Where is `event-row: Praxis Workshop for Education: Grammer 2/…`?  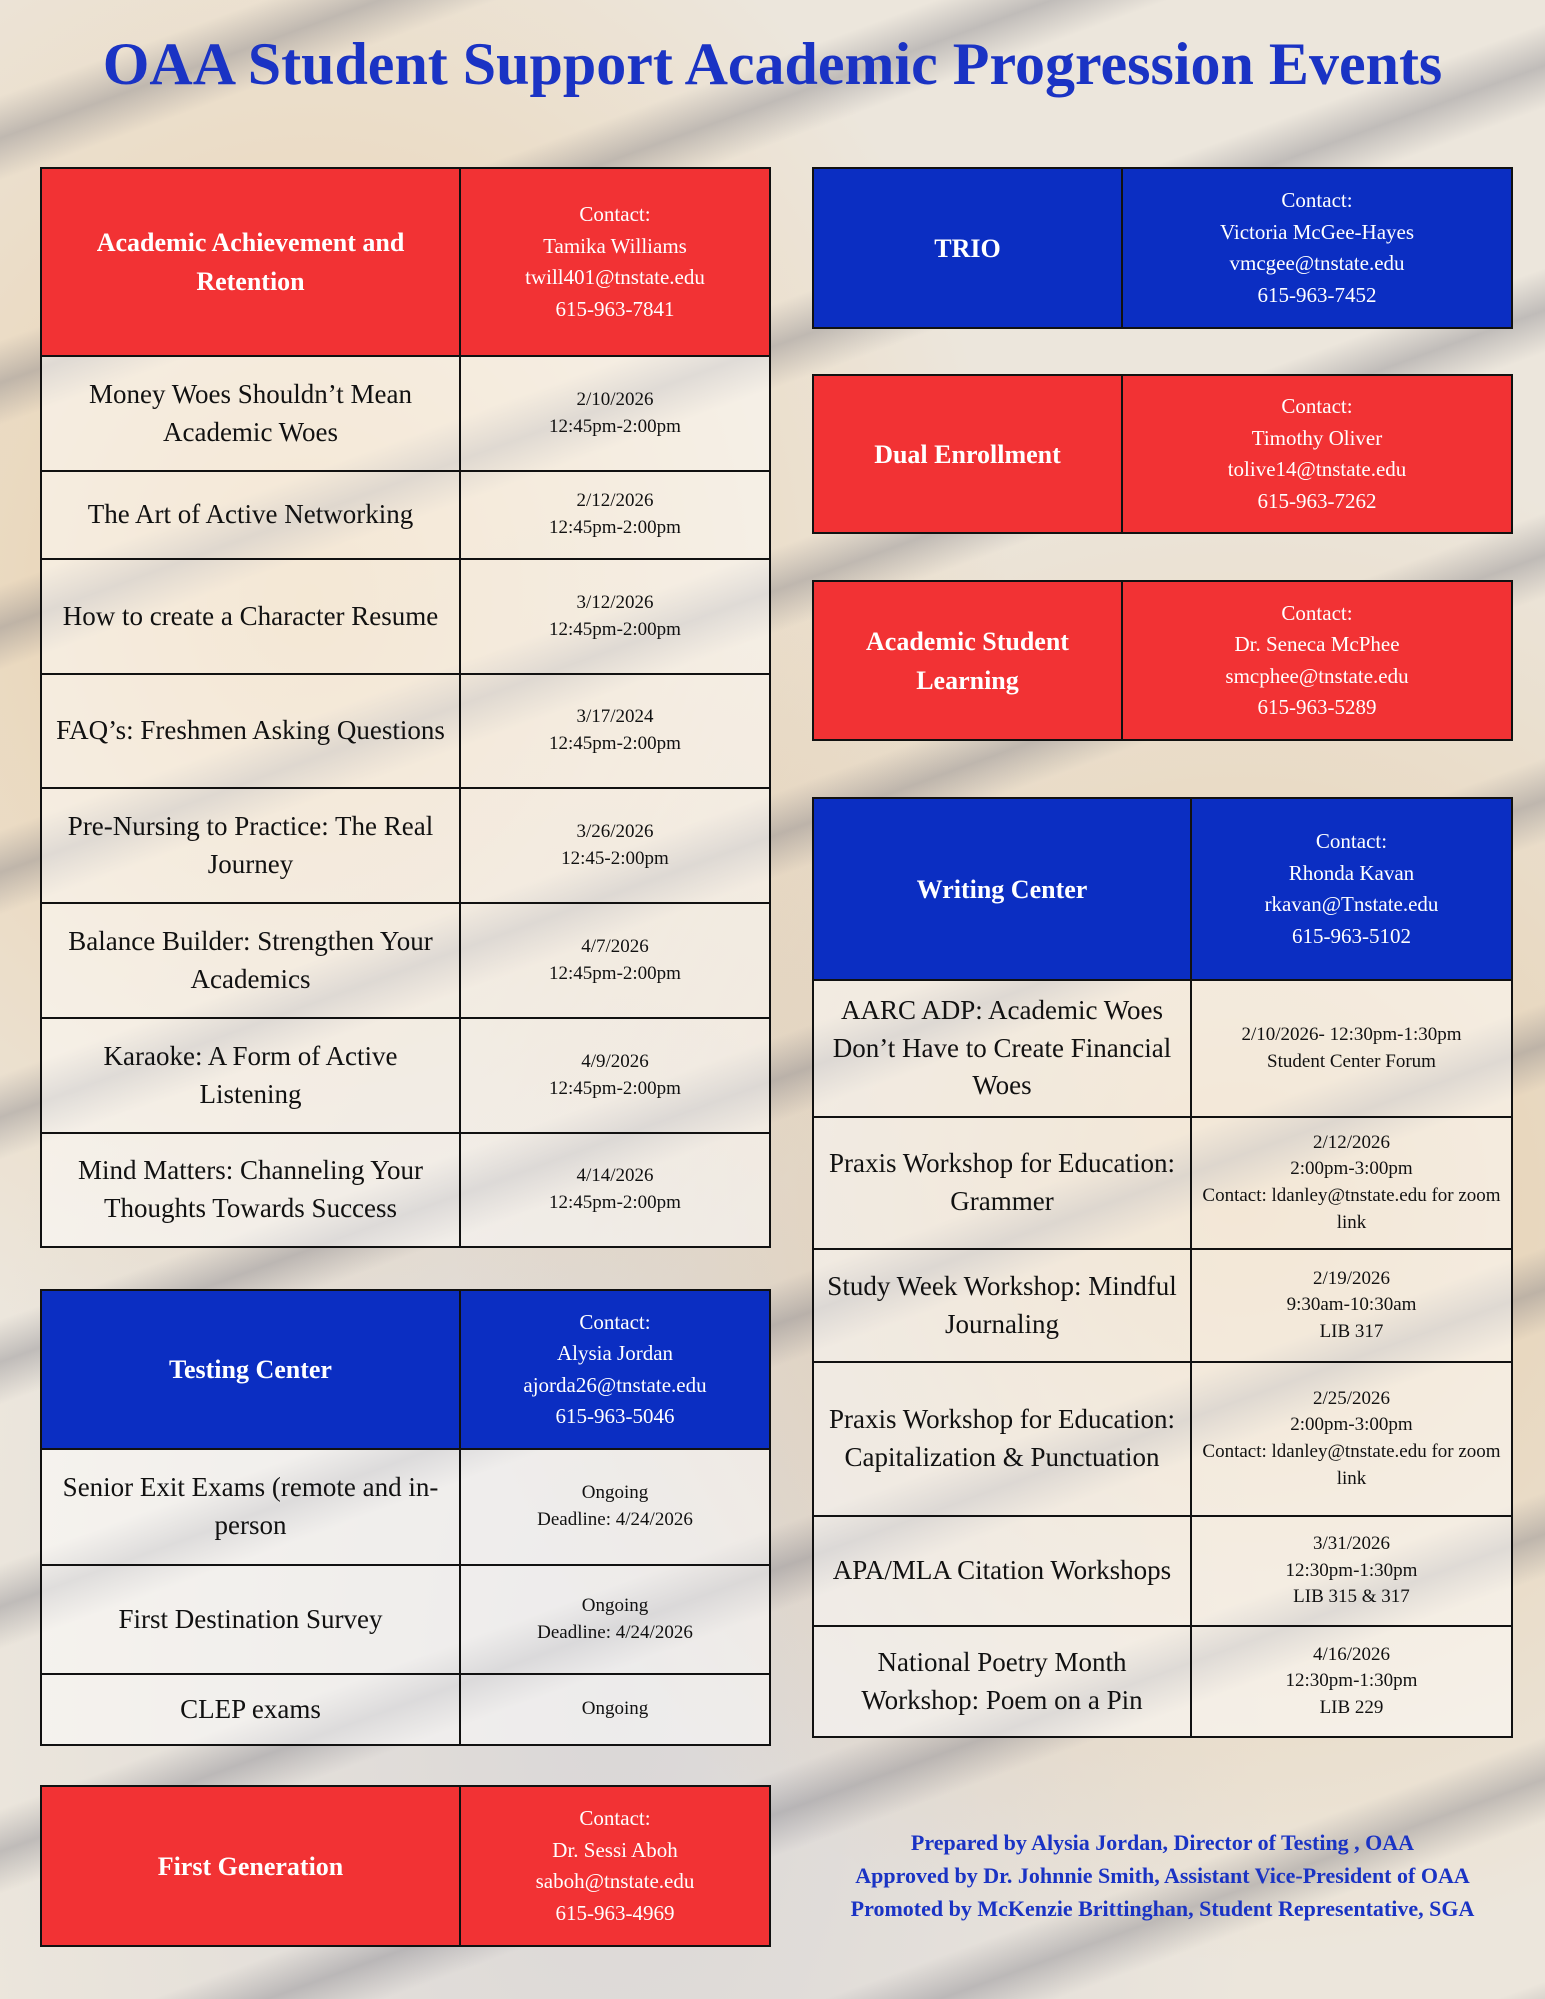
event-row: Praxis Workshop for Education: Grammer 2/… is located at coordinates (1162, 1182).